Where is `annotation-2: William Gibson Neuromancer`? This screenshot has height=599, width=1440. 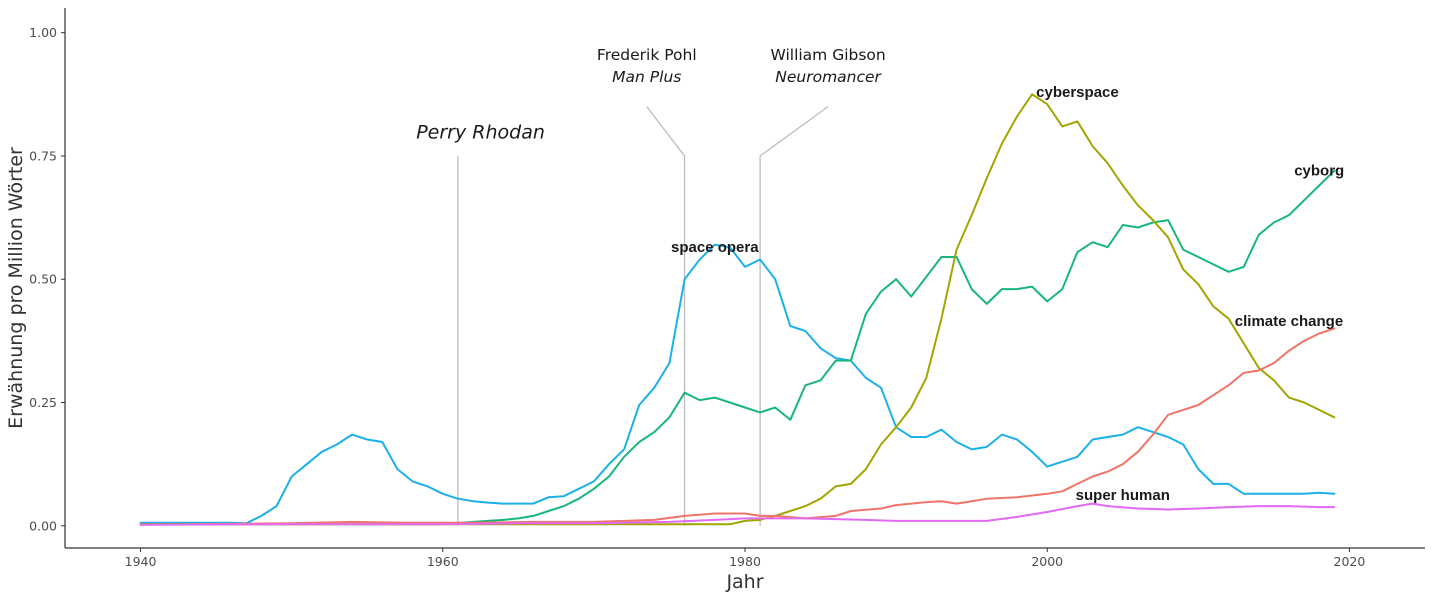 annotation-2: William Gibson Neuromancer is located at coordinates (822, 286).